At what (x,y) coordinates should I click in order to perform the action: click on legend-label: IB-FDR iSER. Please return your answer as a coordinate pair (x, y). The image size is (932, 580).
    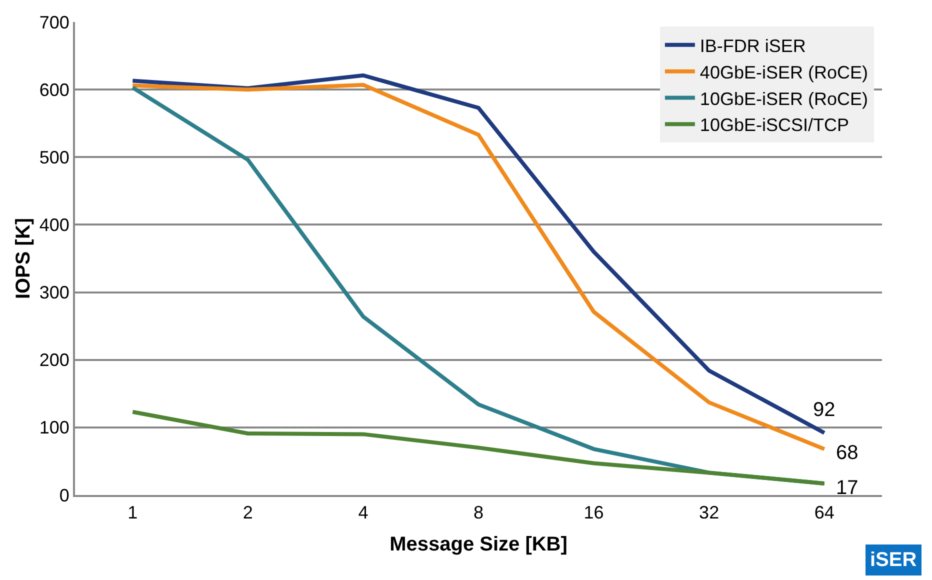
    Looking at the image, I should click on (753, 46).